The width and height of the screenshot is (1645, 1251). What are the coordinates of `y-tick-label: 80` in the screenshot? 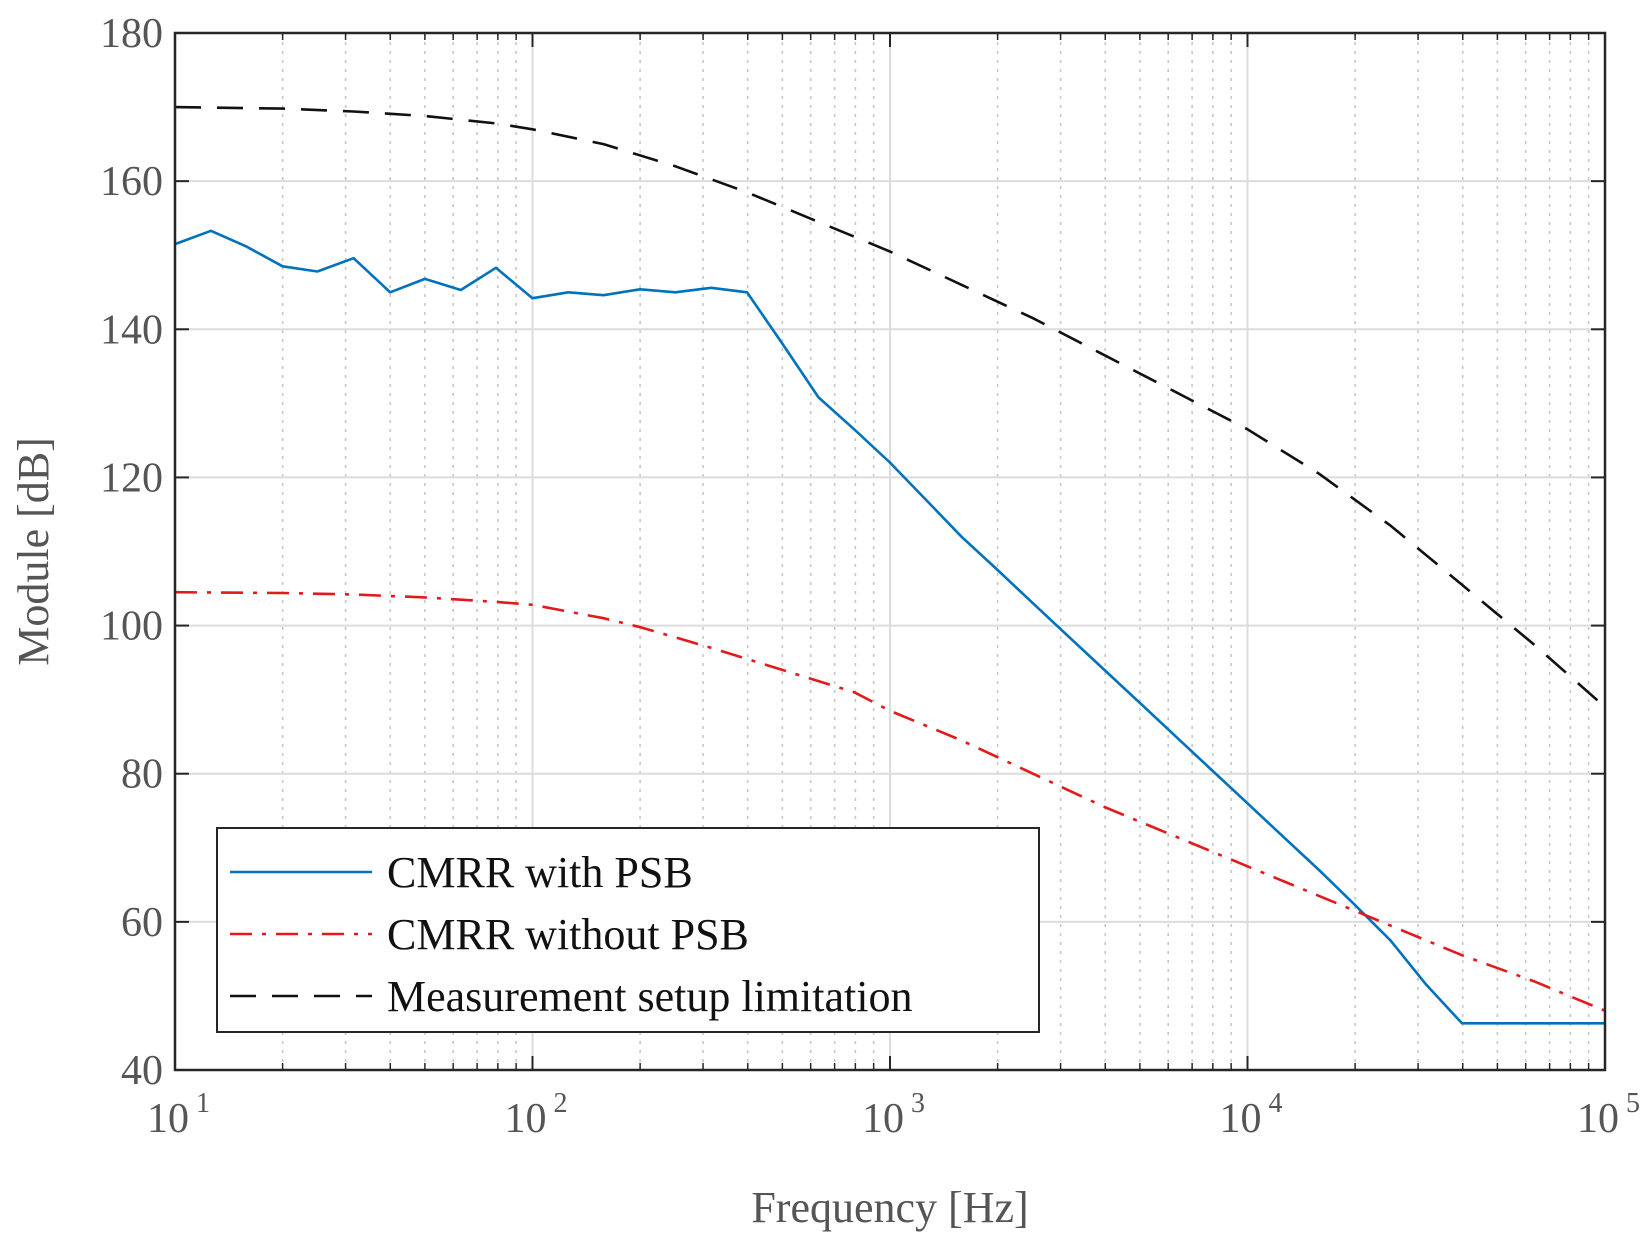 It's located at (142, 775).